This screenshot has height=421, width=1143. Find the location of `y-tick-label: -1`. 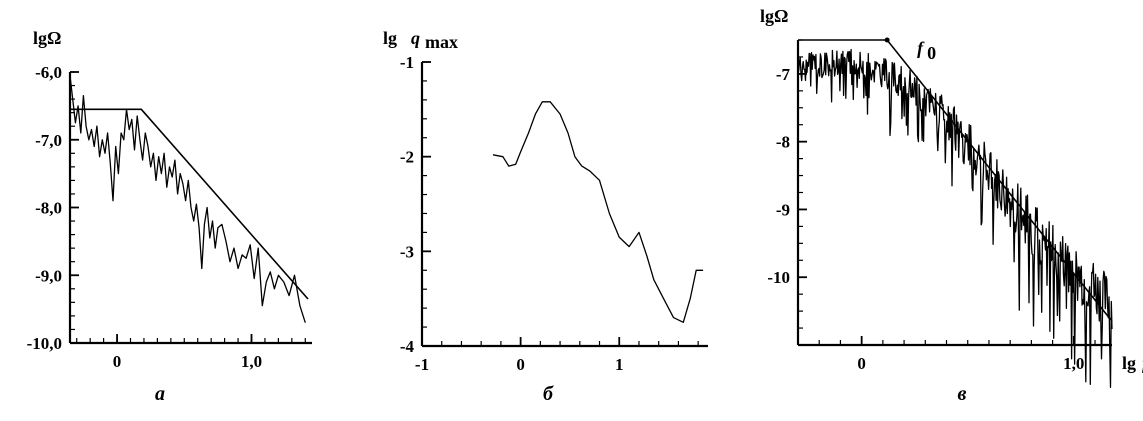

y-tick-label: -1 is located at coordinates (407, 62).